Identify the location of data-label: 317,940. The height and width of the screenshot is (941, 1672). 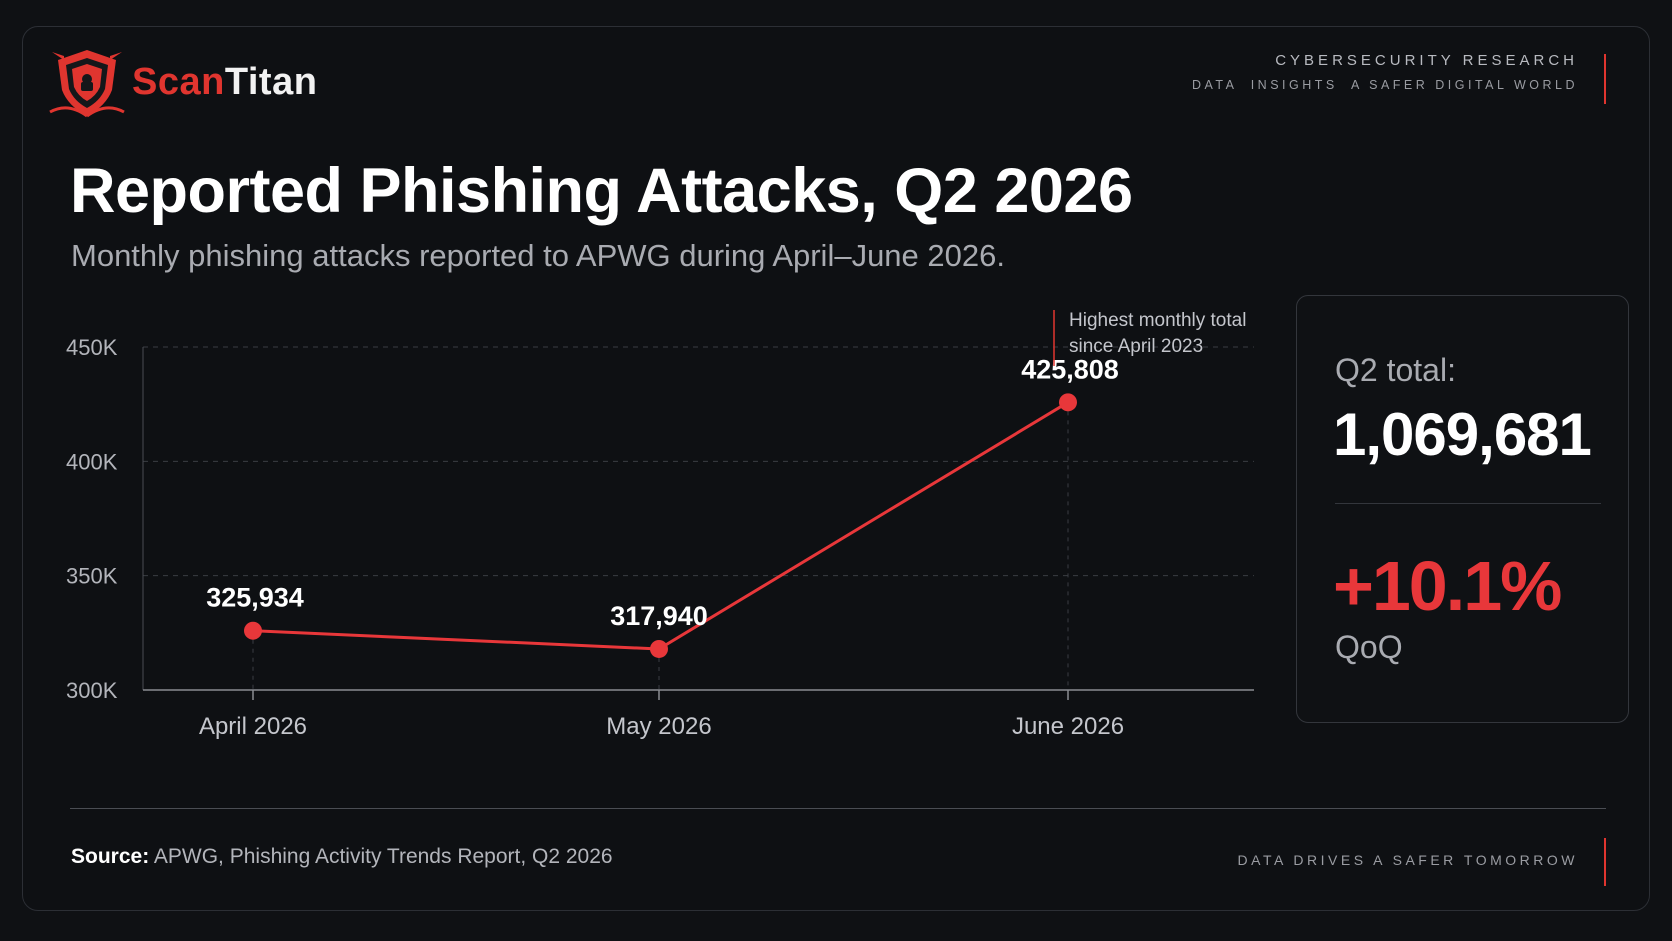
(659, 616).